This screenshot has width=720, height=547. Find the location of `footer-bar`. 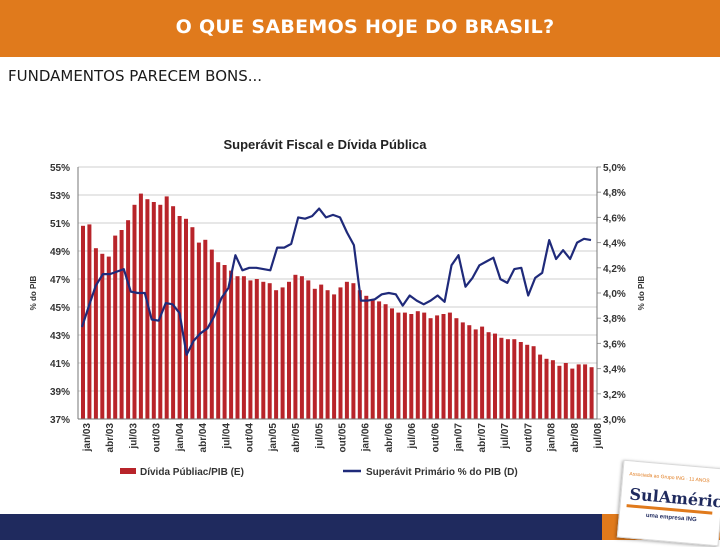

footer-bar is located at coordinates (301, 527).